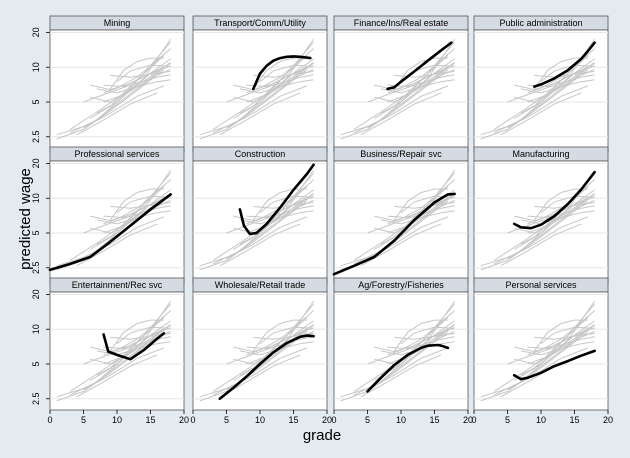 The height and width of the screenshot is (458, 630). What do you see at coordinates (117, 23) in the screenshot?
I see `panel-title: Mining` at bounding box center [117, 23].